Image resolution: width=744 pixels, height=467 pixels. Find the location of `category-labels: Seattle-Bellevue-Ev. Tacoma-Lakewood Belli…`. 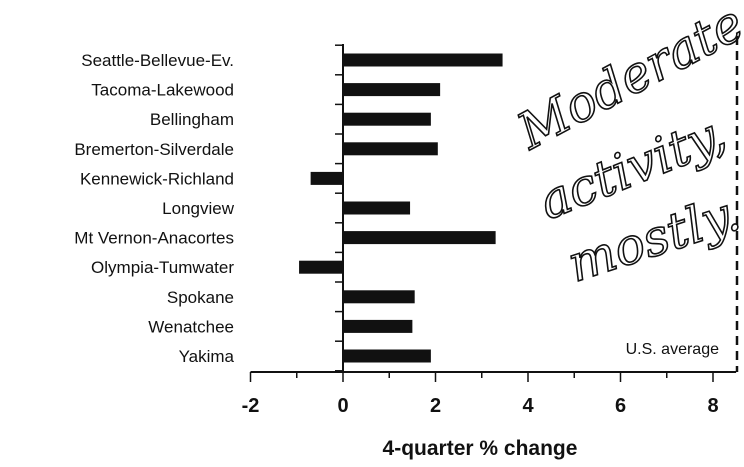

category-labels: Seattle-Bellevue-Ev. Tacoma-Lakewood Belli… is located at coordinates (154, 208).